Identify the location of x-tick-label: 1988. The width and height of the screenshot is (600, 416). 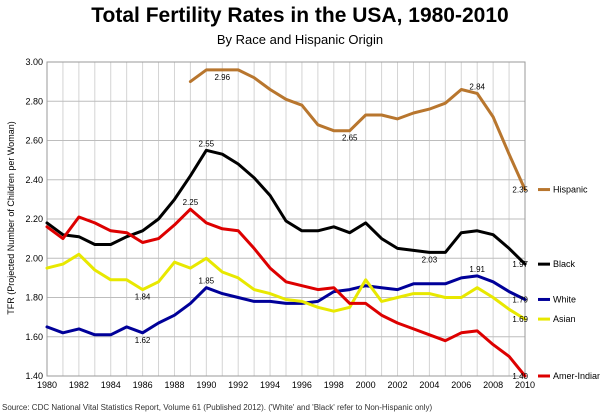
(174, 385).